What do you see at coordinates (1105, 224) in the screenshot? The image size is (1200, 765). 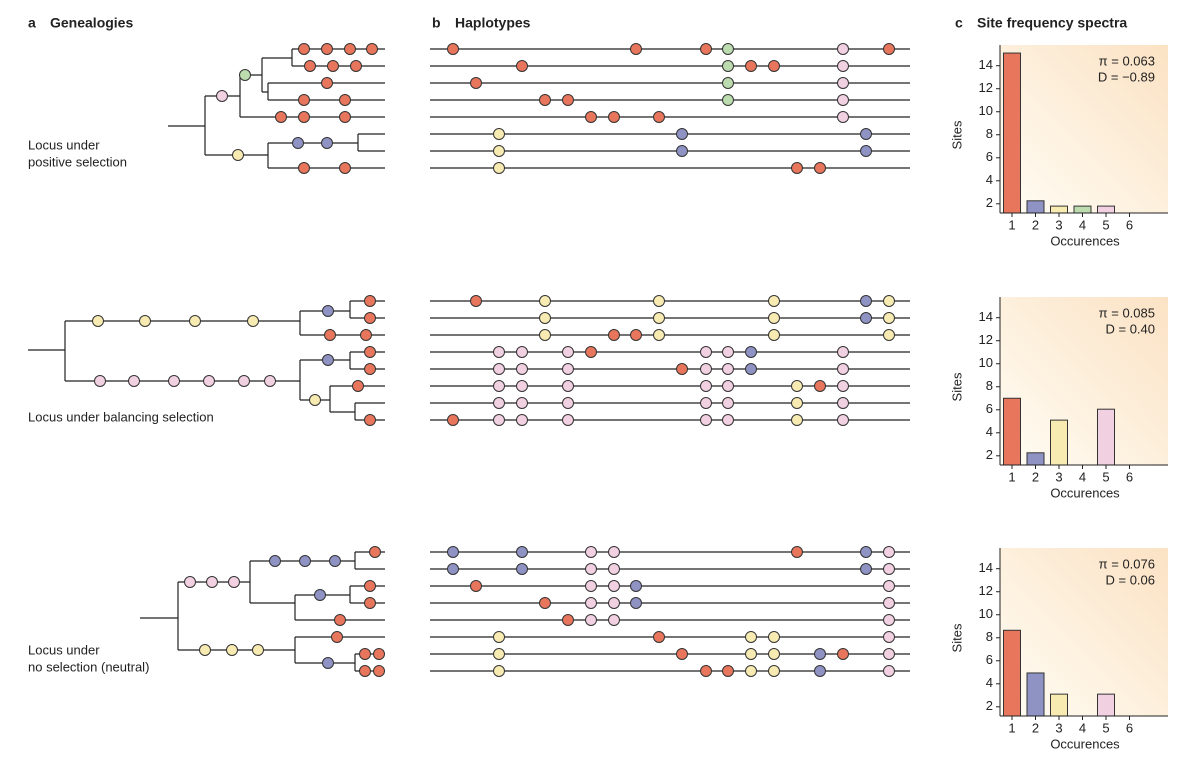 I see `x-tick-label: 5` at bounding box center [1105, 224].